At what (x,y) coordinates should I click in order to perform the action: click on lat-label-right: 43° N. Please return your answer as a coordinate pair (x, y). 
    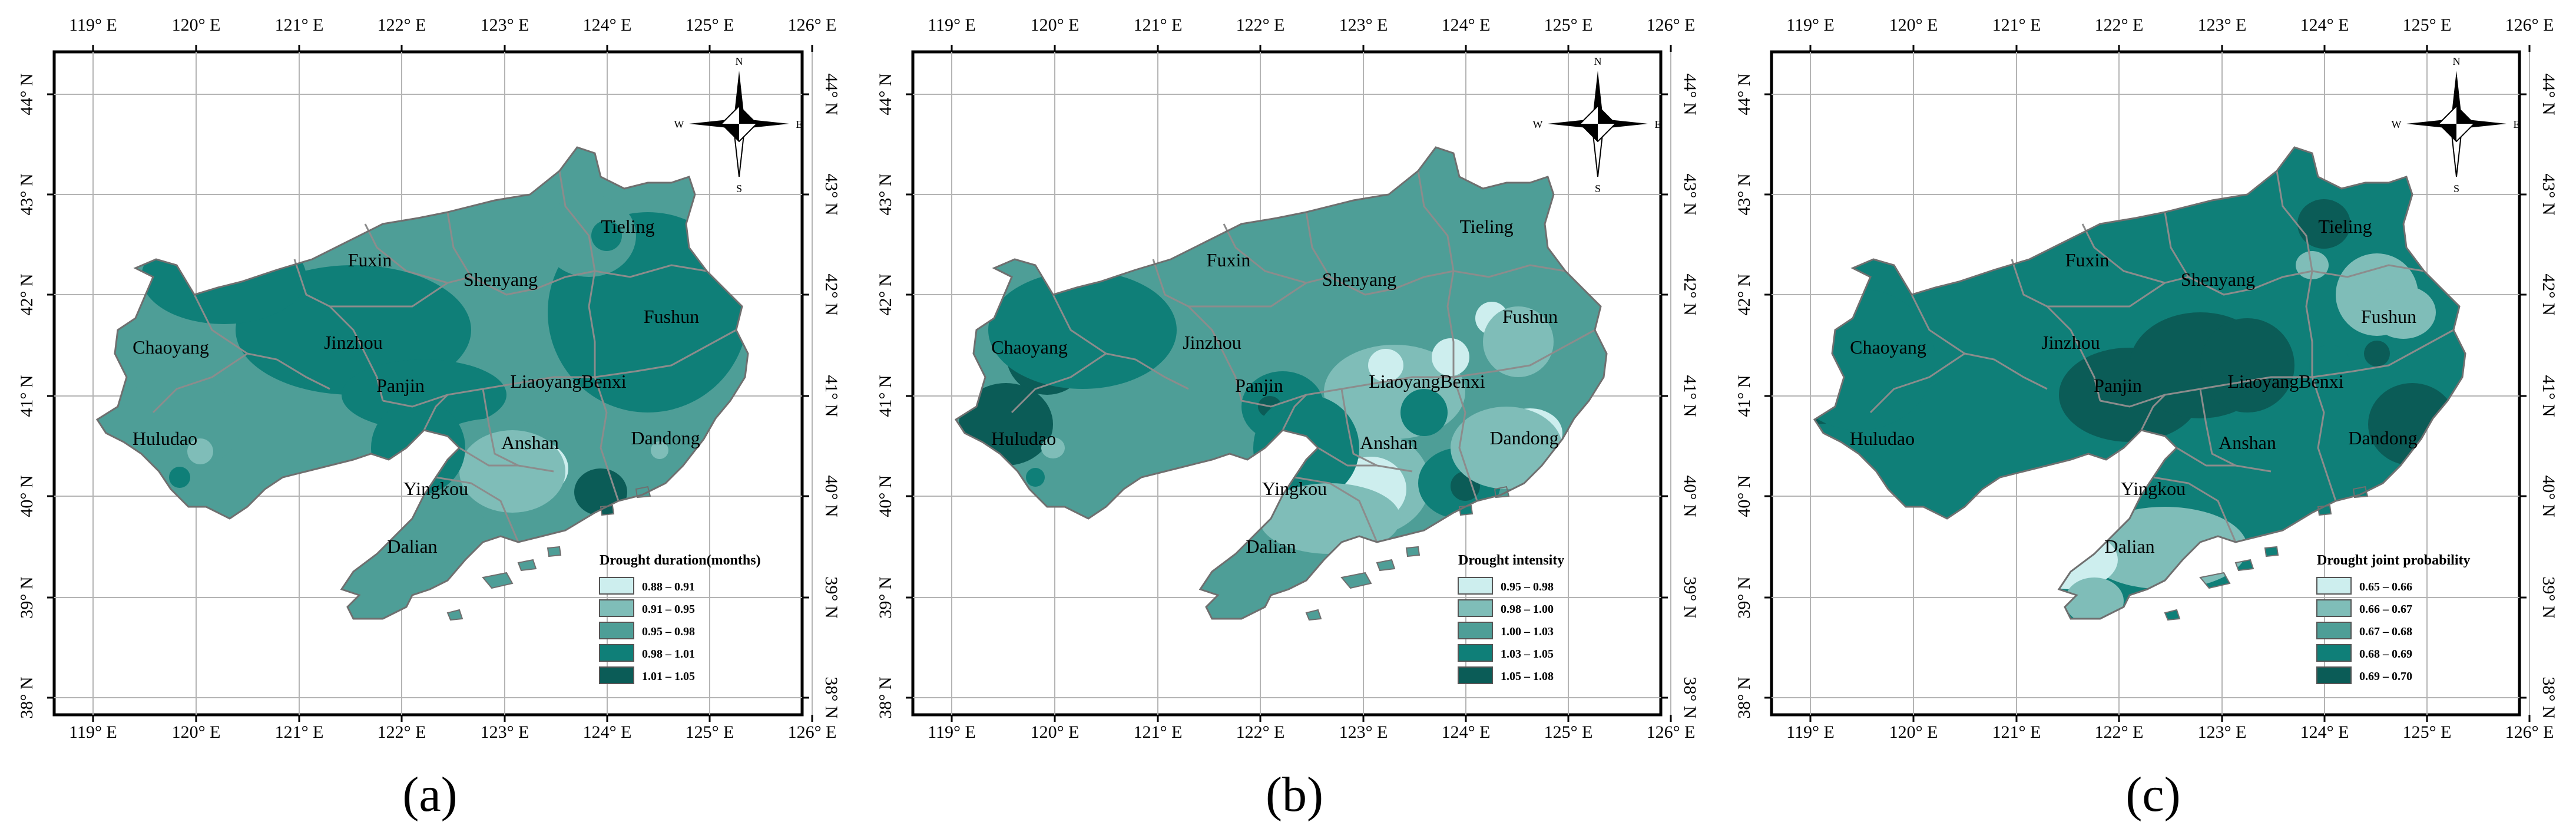
    Looking at the image, I should click on (831, 194).